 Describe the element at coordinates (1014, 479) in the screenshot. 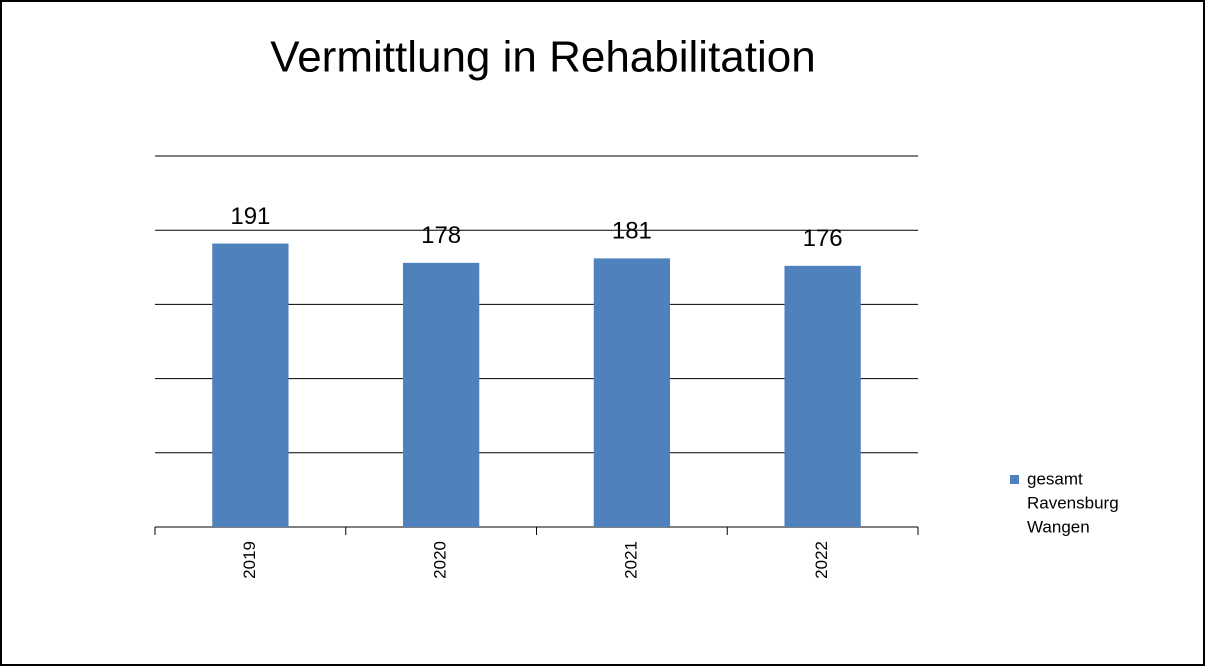

I see `legend-swatch` at that location.